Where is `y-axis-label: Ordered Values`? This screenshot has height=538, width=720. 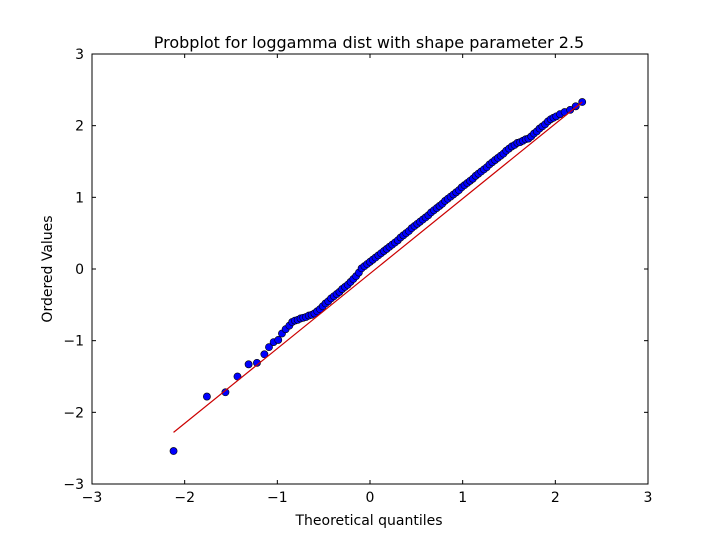
y-axis-label: Ordered Values is located at coordinates (48, 268).